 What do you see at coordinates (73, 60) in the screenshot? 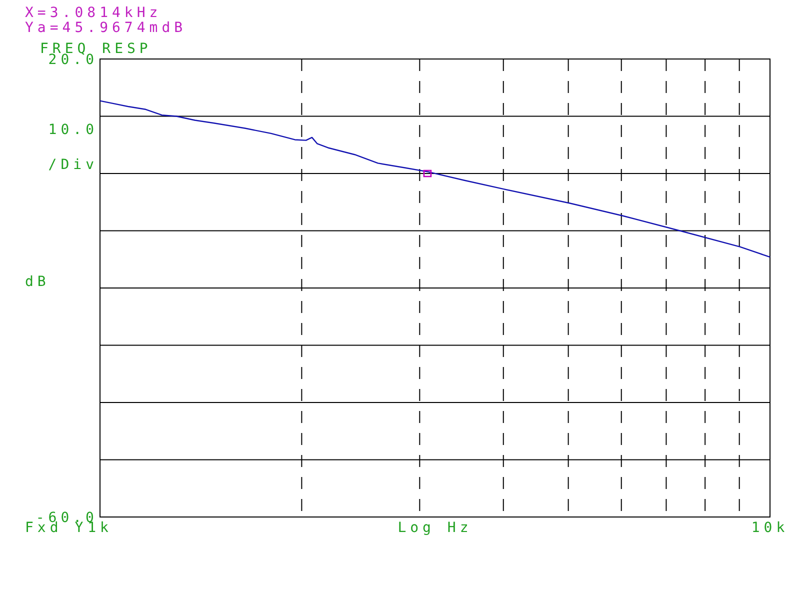
I see `y-tick-label: 20.0` at bounding box center [73, 60].